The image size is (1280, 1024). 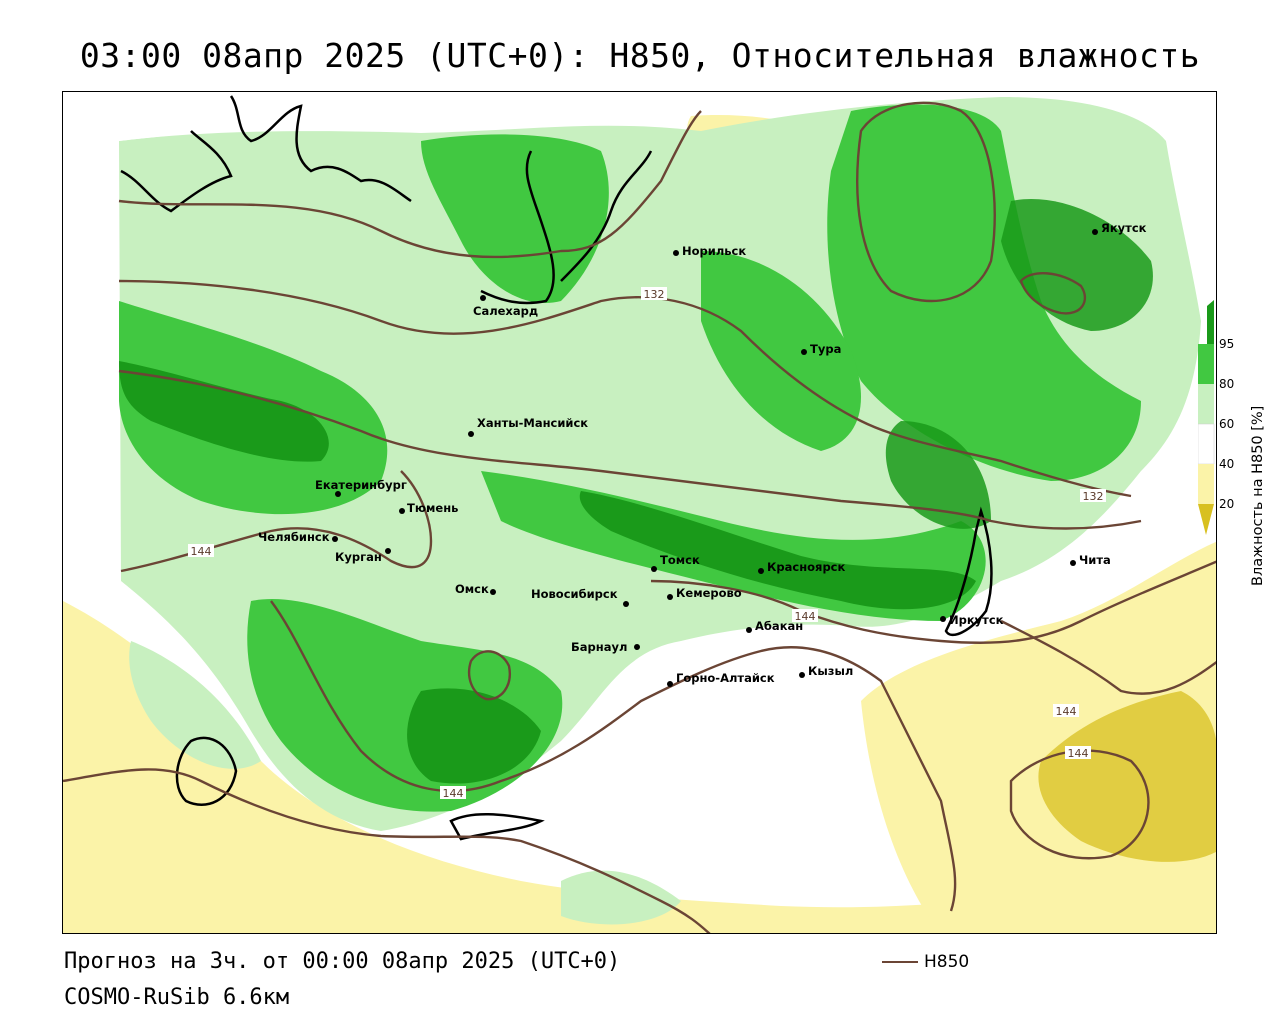 What do you see at coordinates (432, 508) in the screenshot?
I see `city-tyumen: Тюмень` at bounding box center [432, 508].